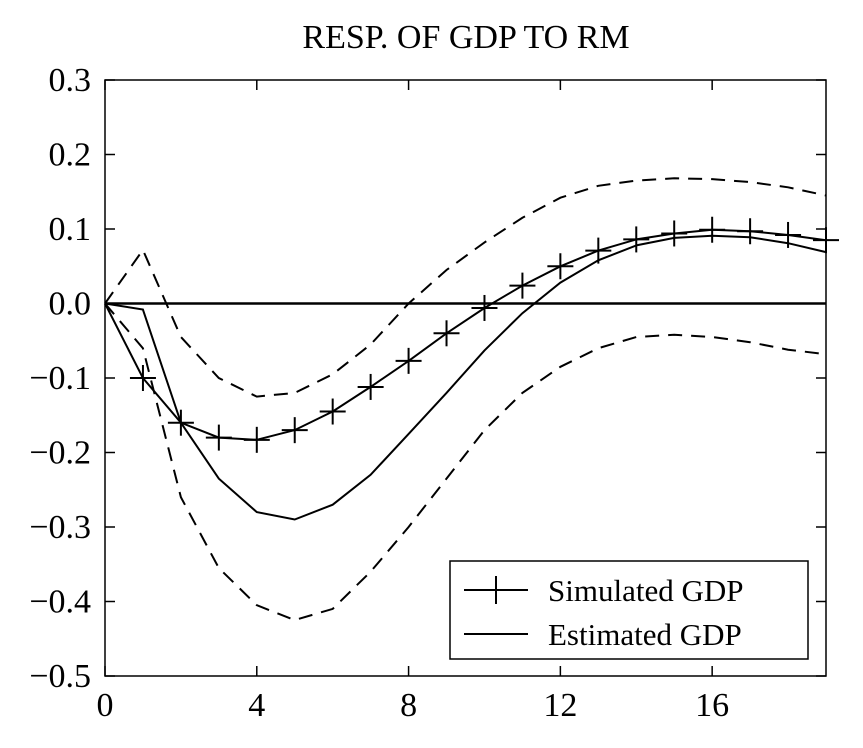  What do you see at coordinates (60, 527) in the screenshot?
I see `y-tick-label: −0.3` at bounding box center [60, 527].